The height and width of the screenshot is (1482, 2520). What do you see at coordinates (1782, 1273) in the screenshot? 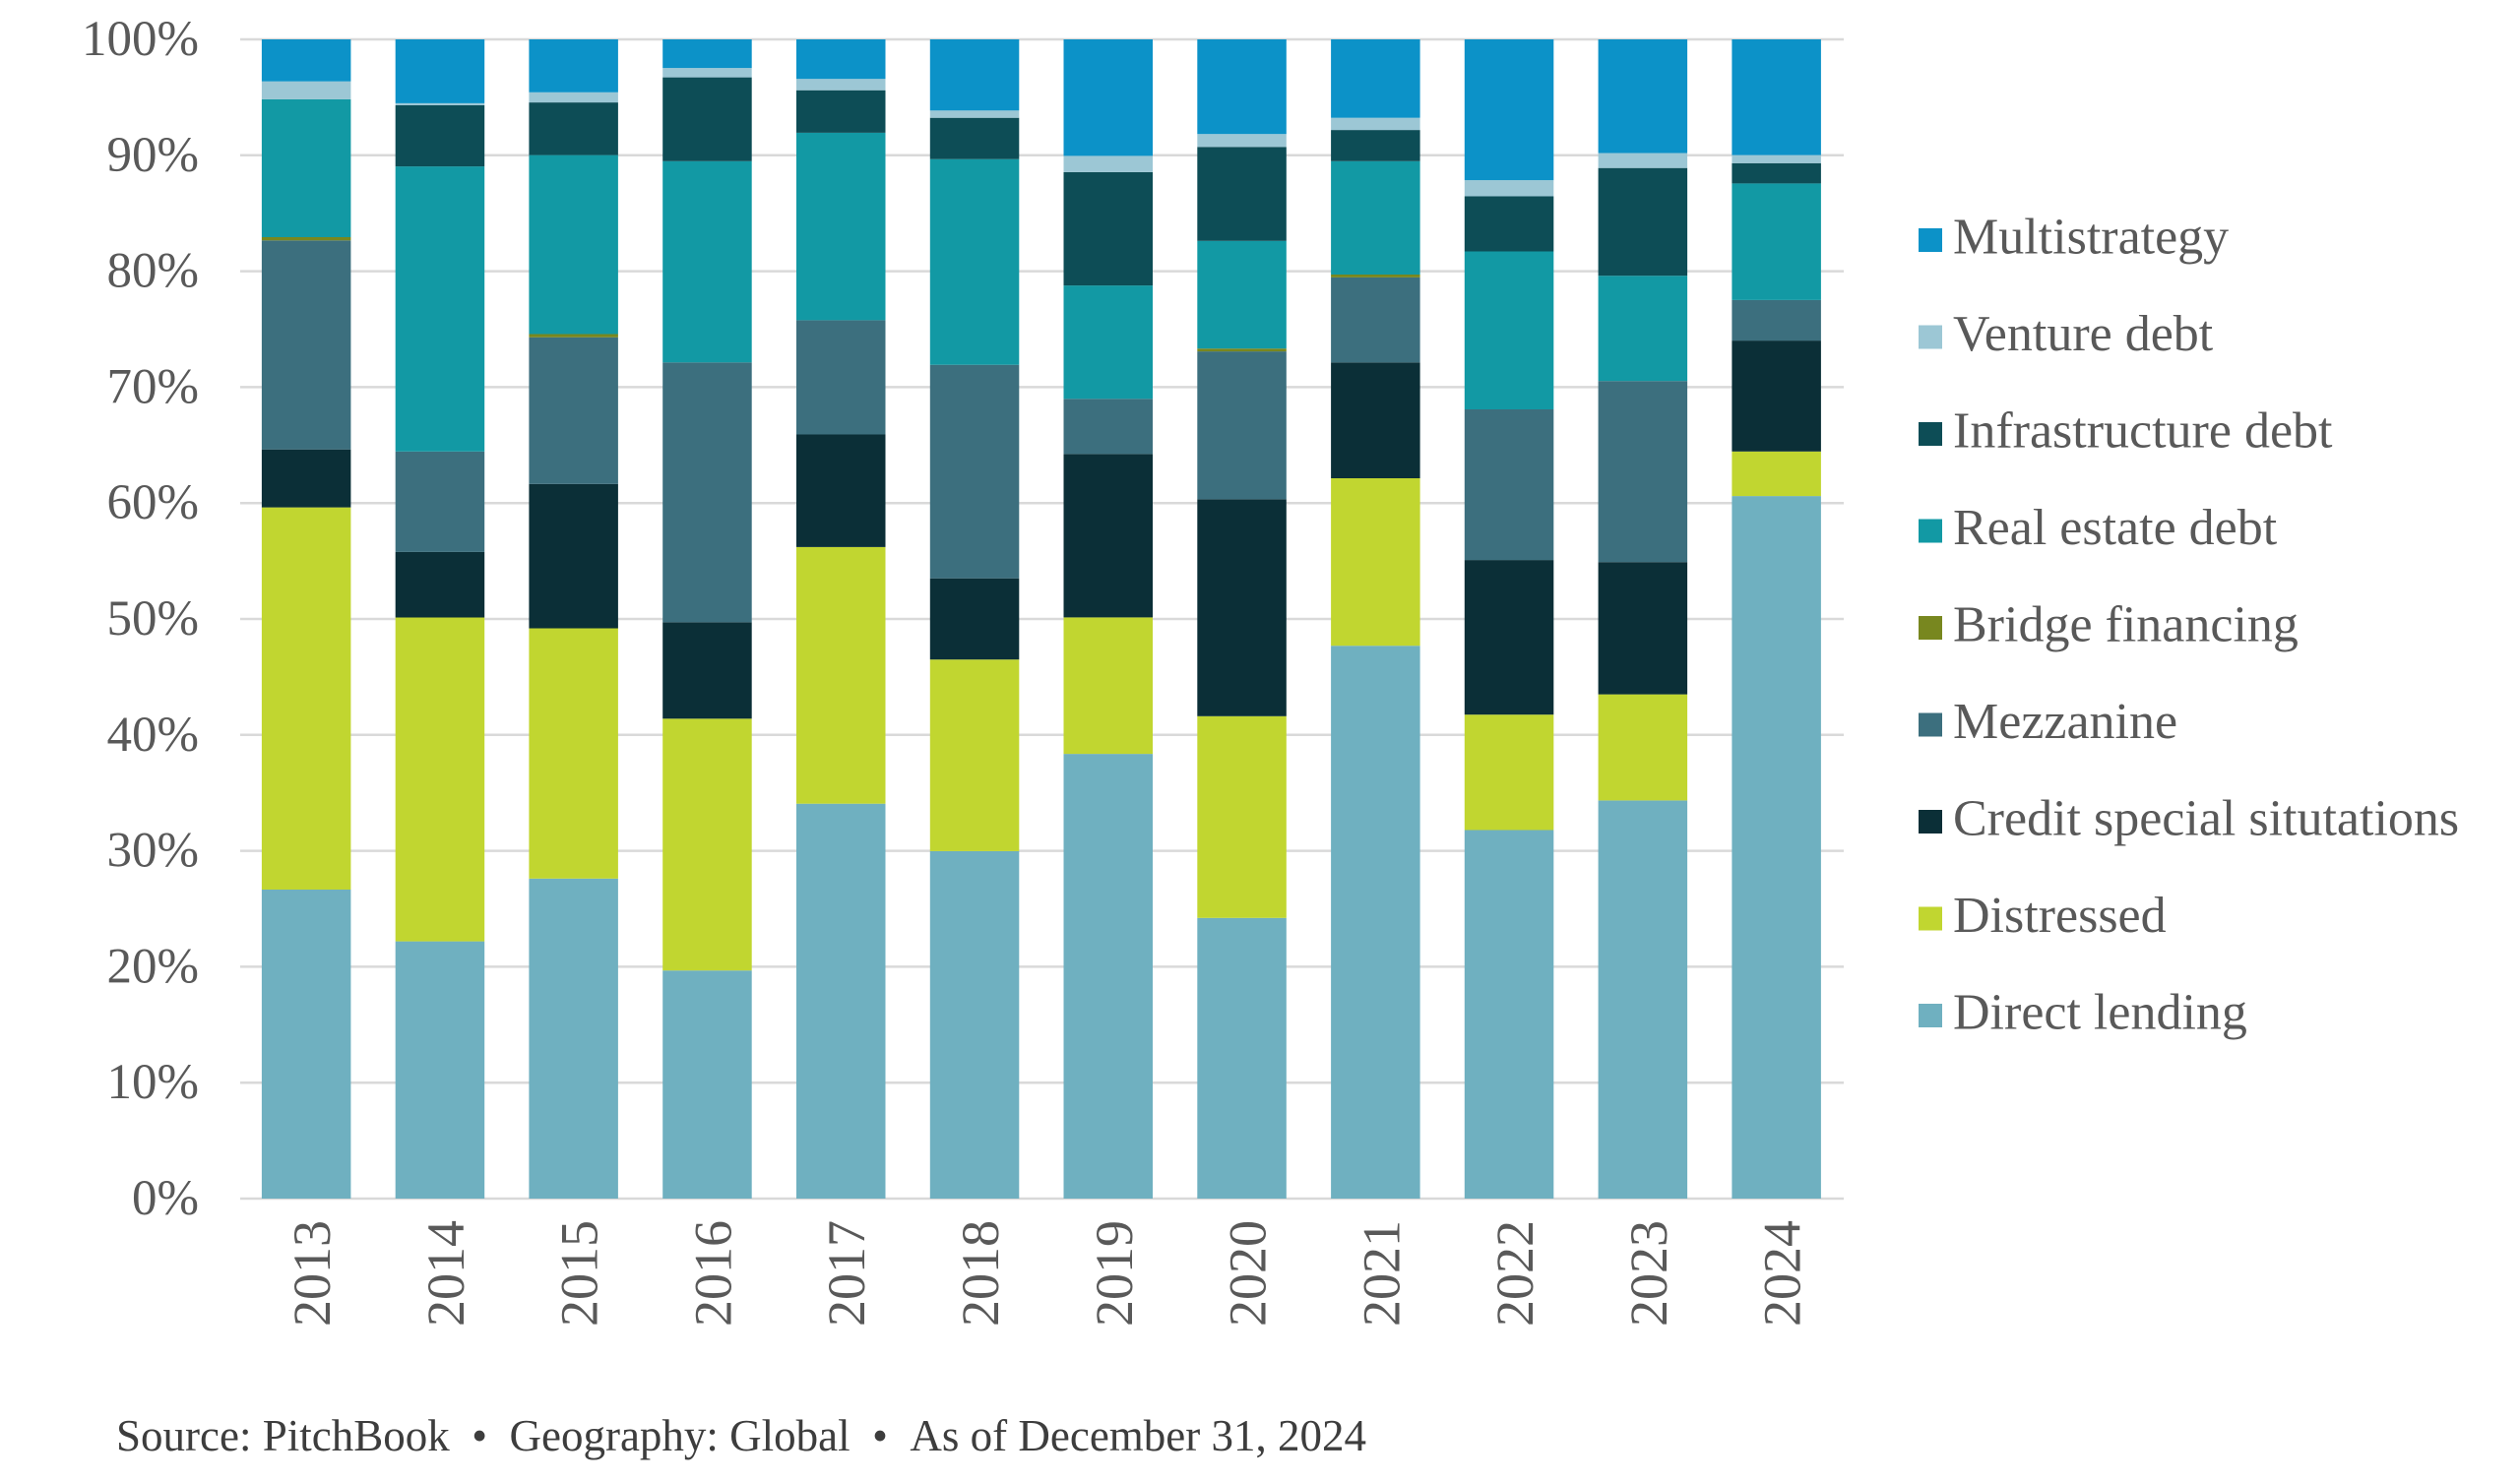
I see `svg-text: 2024` at bounding box center [1782, 1273].